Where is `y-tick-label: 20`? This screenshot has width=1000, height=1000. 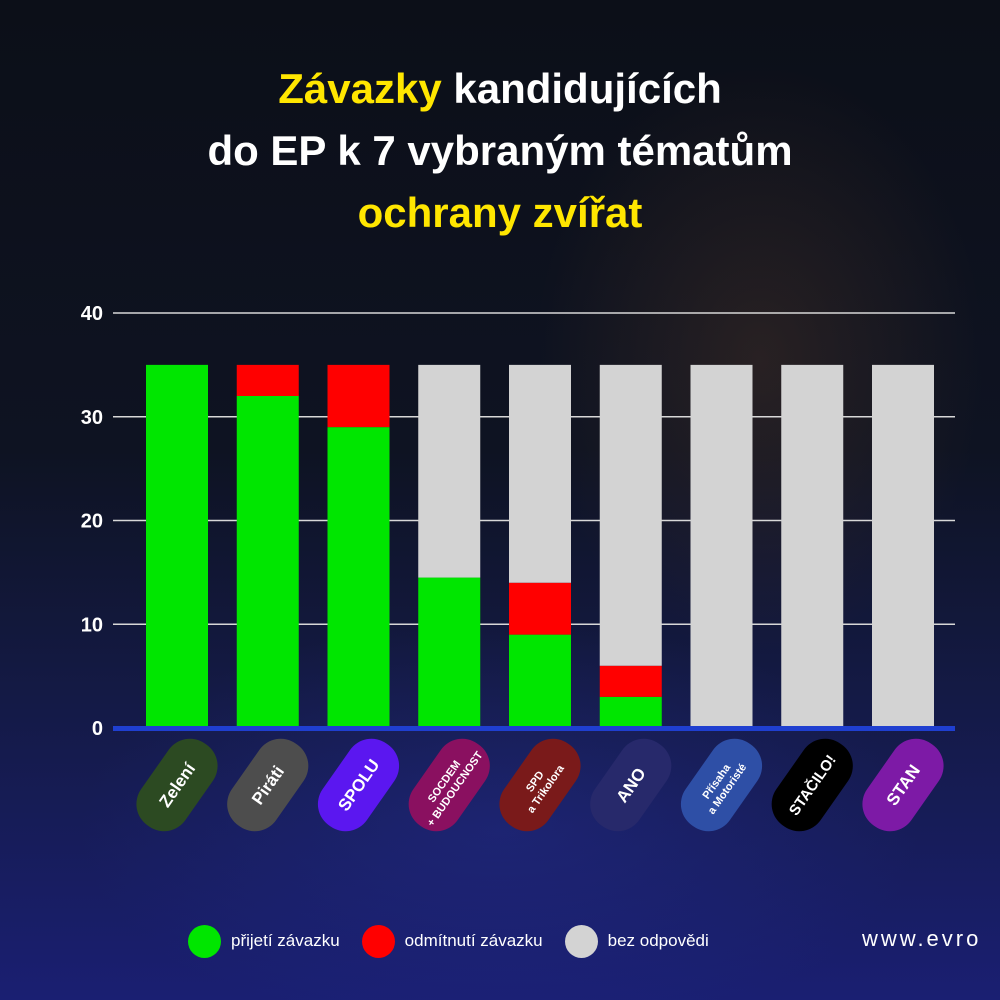
y-tick-label: 20 is located at coordinates (92, 522).